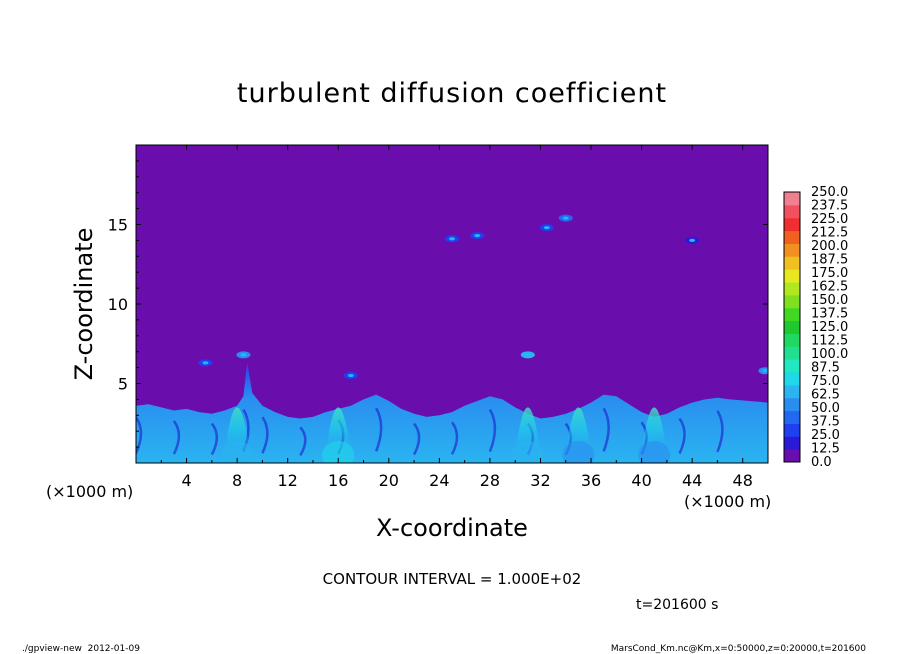  I want to click on turbulent-layer-fill, so click(452, 412).